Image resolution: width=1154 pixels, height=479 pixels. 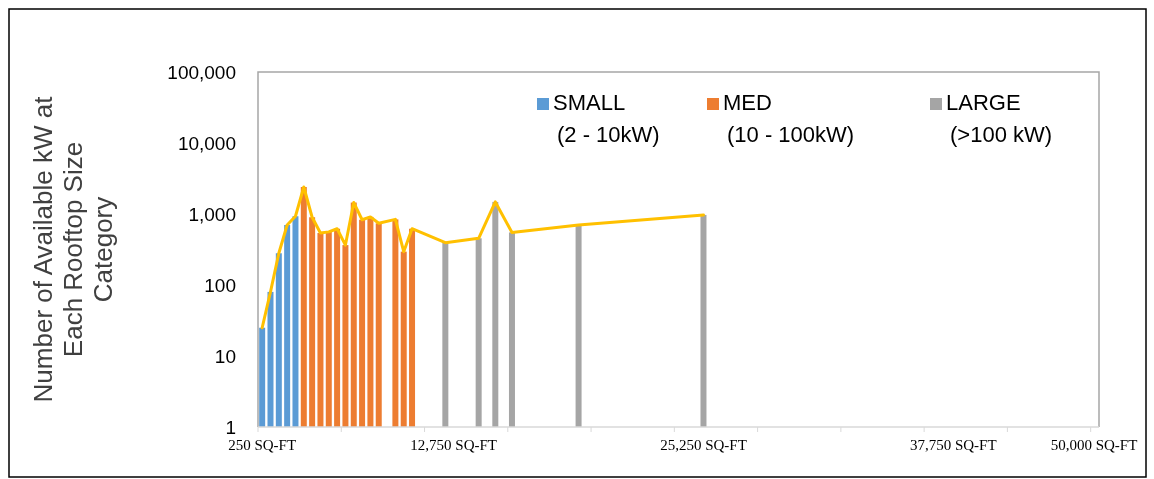 I want to click on y-tick-label: 1,000, so click(x=212, y=214).